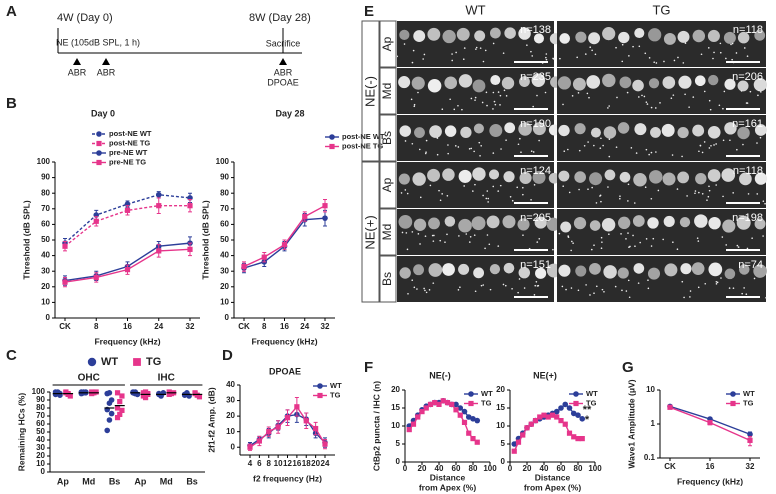  I want to click on treatment: NE (105dB SPL, 1 h), so click(98, 42).